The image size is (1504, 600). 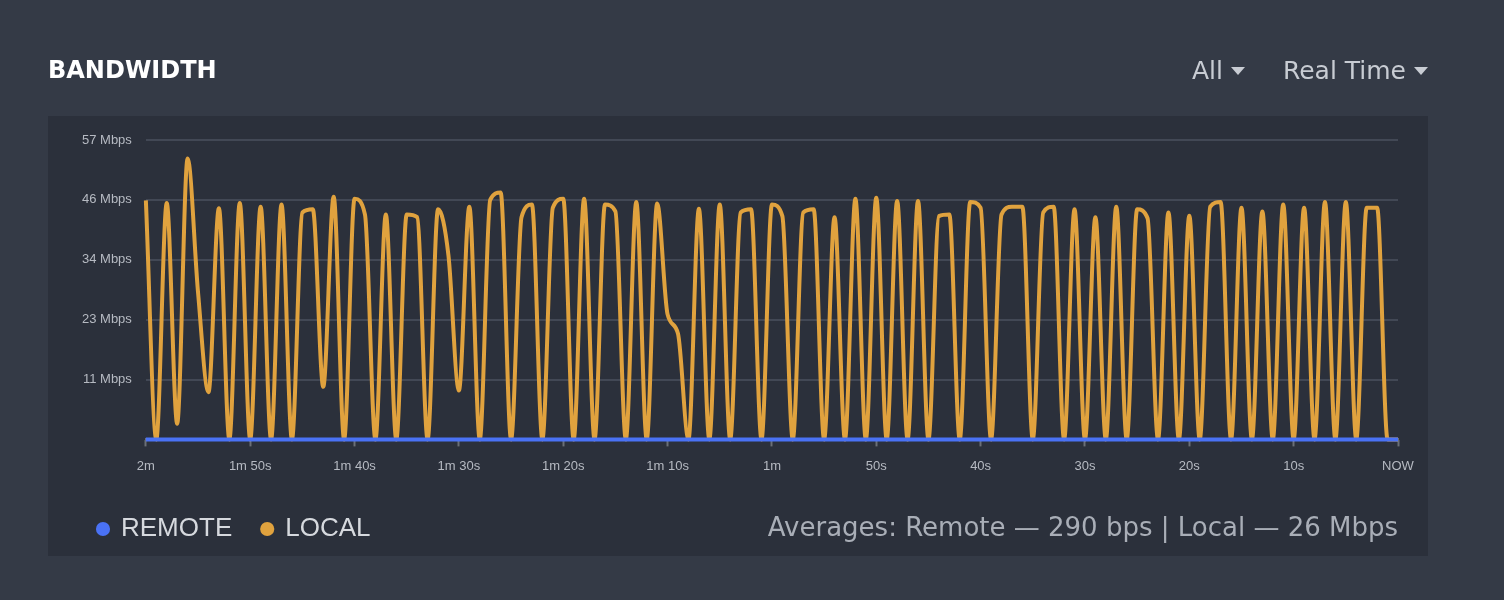 I want to click on text: All, so click(x=1207, y=70).